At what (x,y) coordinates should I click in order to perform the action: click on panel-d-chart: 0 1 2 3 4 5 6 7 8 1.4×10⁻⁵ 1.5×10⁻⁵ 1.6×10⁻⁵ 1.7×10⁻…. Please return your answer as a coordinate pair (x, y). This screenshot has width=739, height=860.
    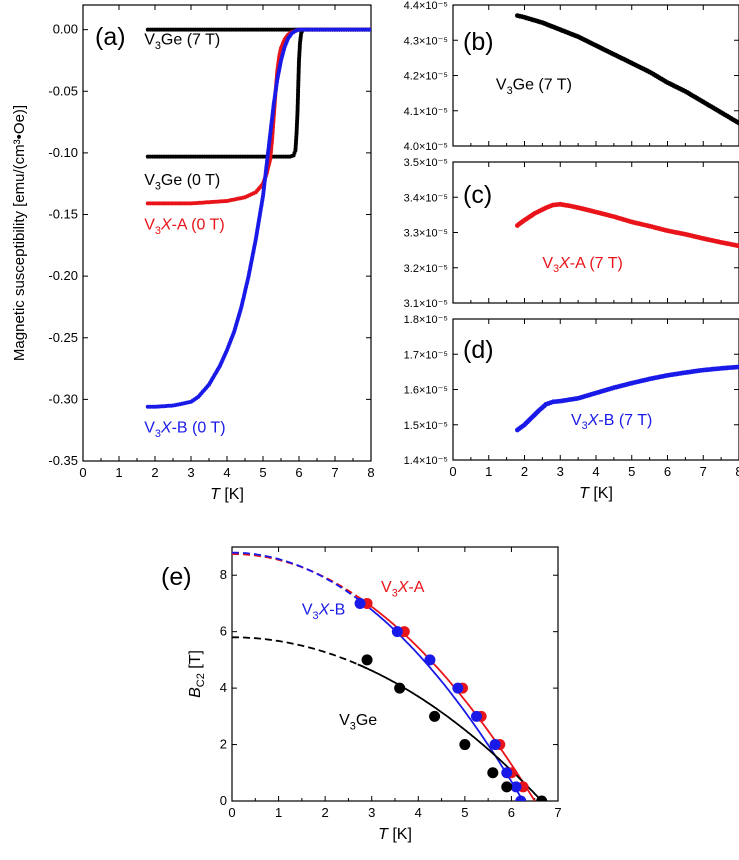
    Looking at the image, I should click on (571, 408).